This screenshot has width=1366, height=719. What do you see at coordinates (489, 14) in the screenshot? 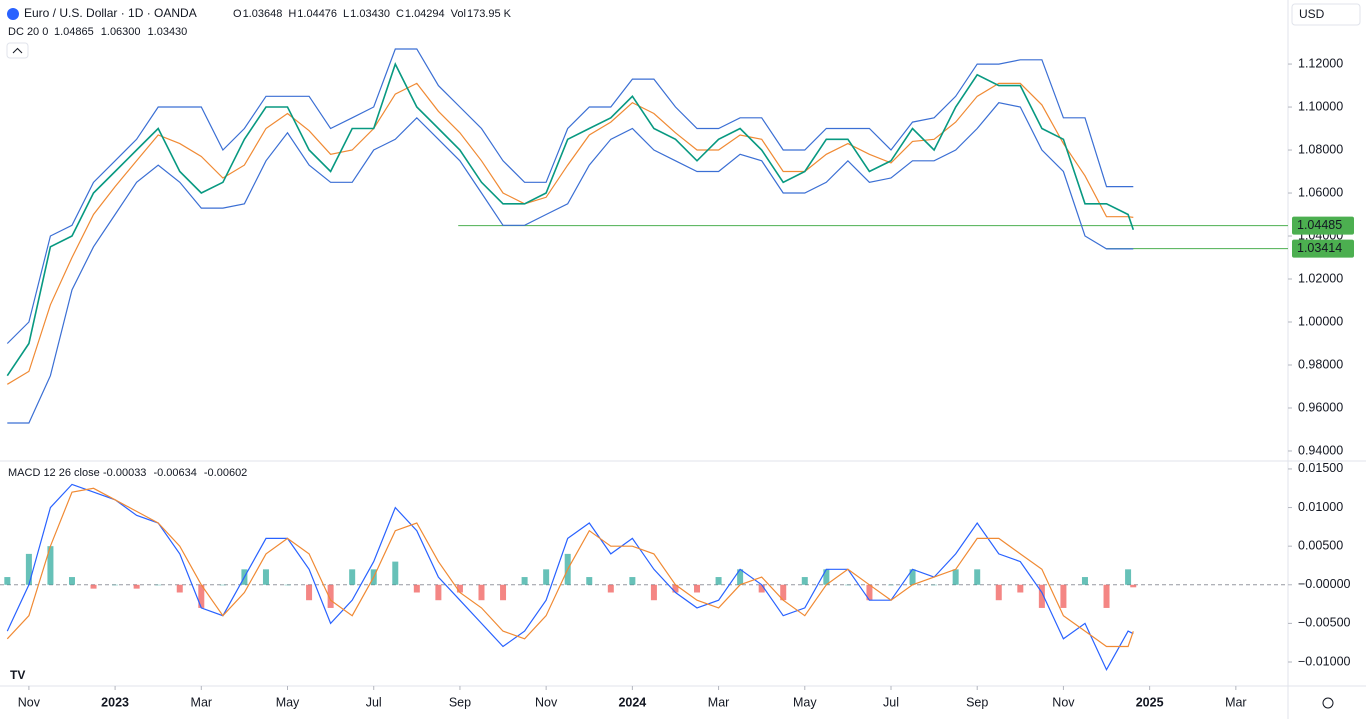
I see `ohlc-value: 173.95 K` at bounding box center [489, 14].